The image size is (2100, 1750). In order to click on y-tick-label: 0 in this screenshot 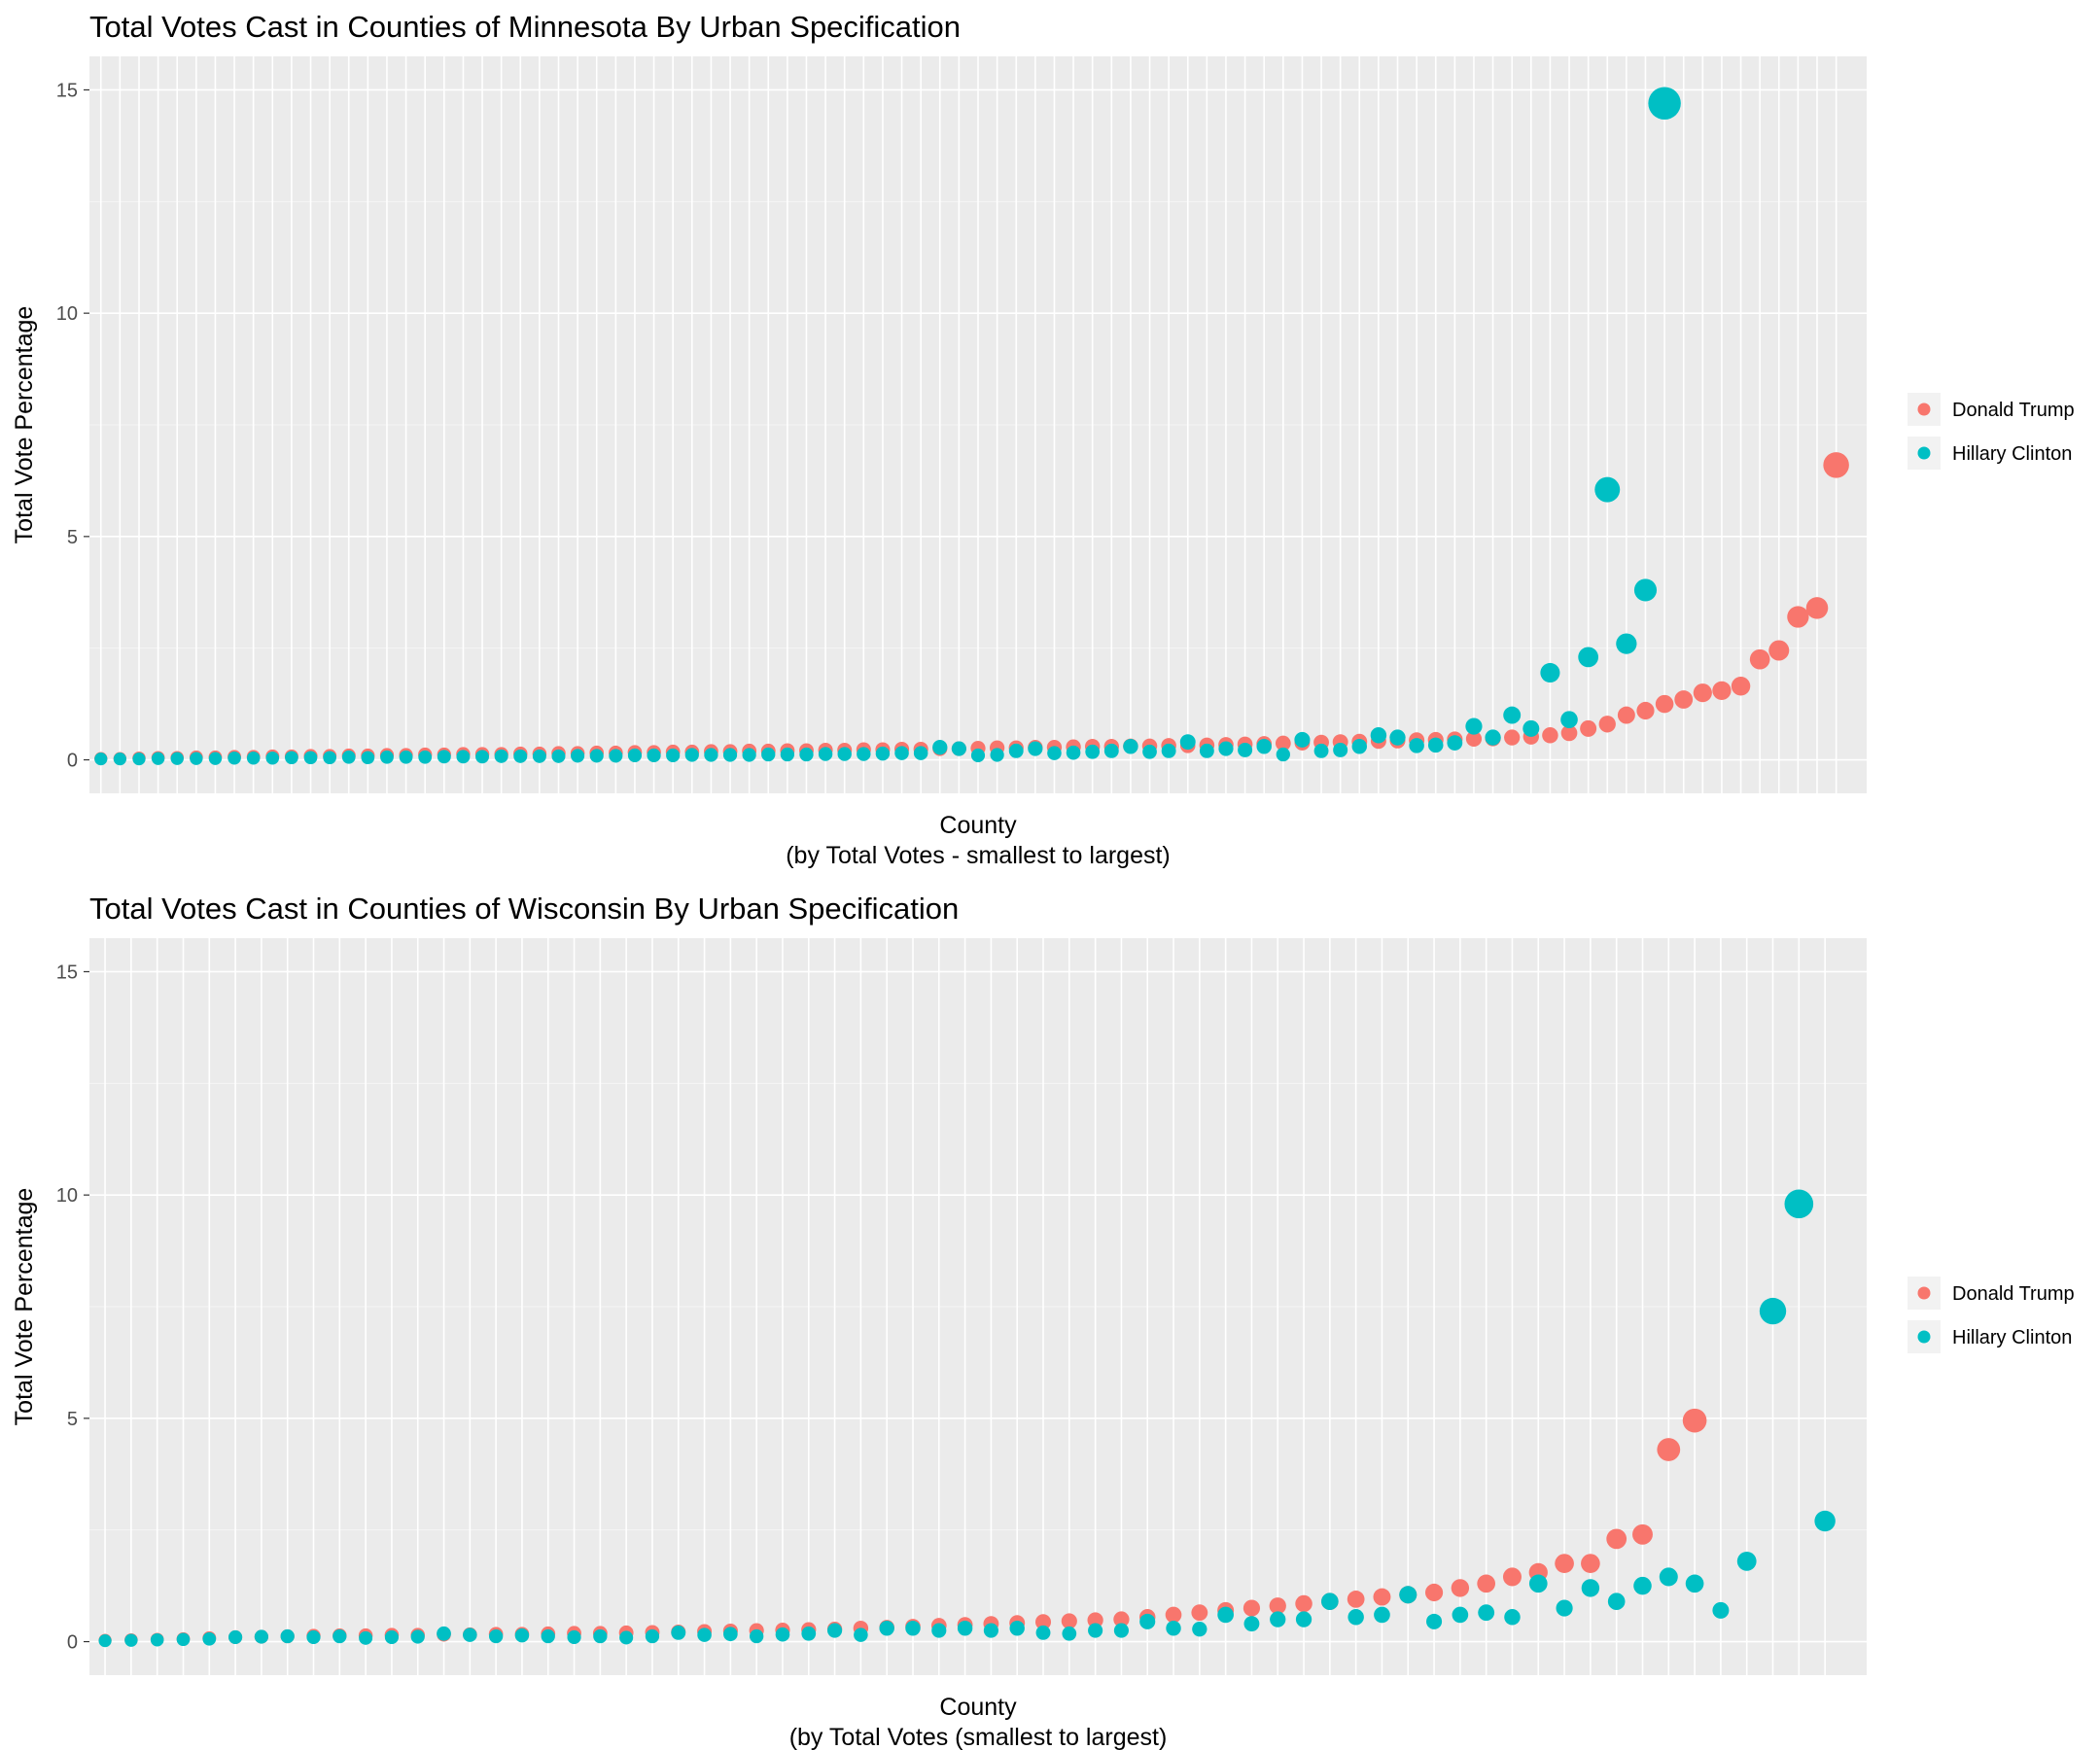, I will do `click(72, 1643)`.